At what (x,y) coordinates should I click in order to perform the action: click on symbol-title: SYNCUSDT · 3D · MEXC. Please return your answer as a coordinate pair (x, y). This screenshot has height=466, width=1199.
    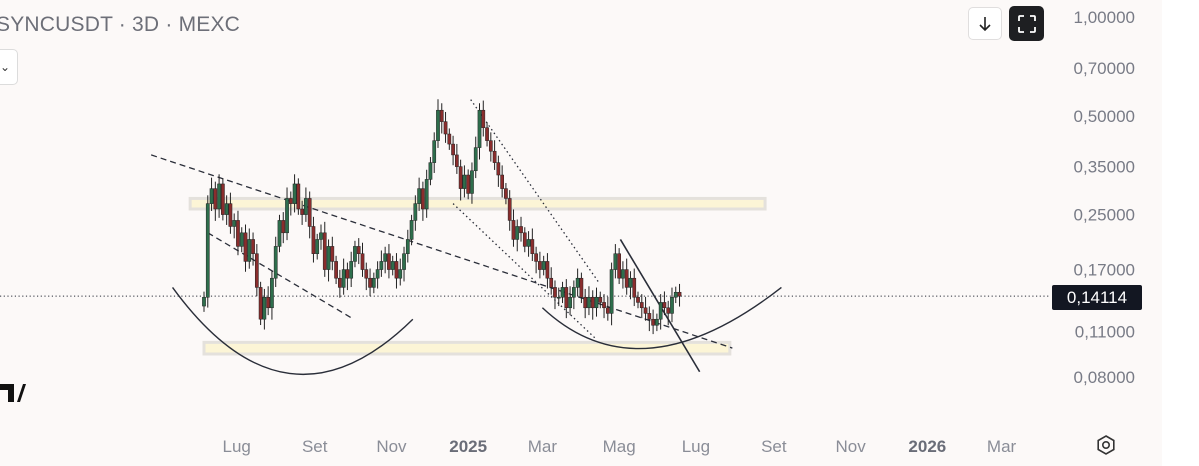
    Looking at the image, I should click on (120, 25).